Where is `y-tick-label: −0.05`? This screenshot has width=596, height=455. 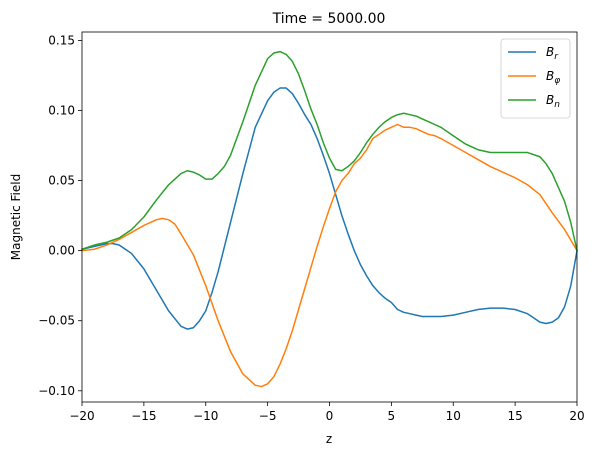
y-tick-label: −0.05 is located at coordinates (56, 321).